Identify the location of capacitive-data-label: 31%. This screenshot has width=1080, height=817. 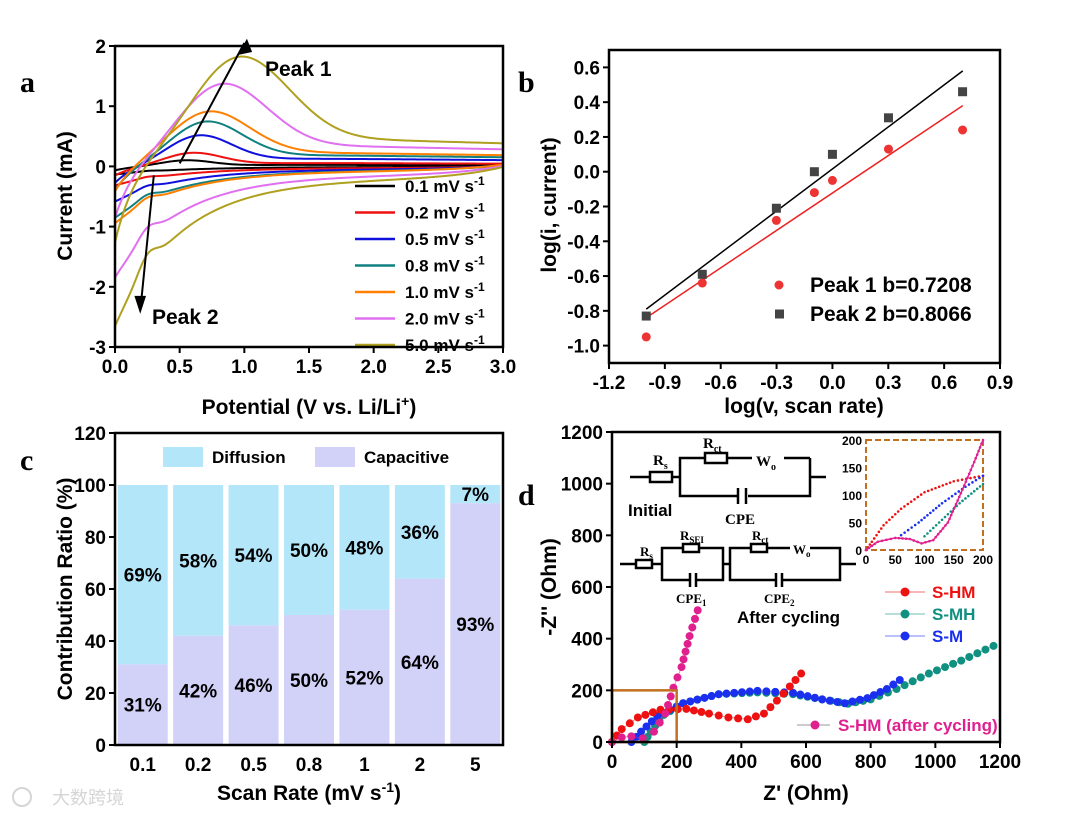
(143, 706).